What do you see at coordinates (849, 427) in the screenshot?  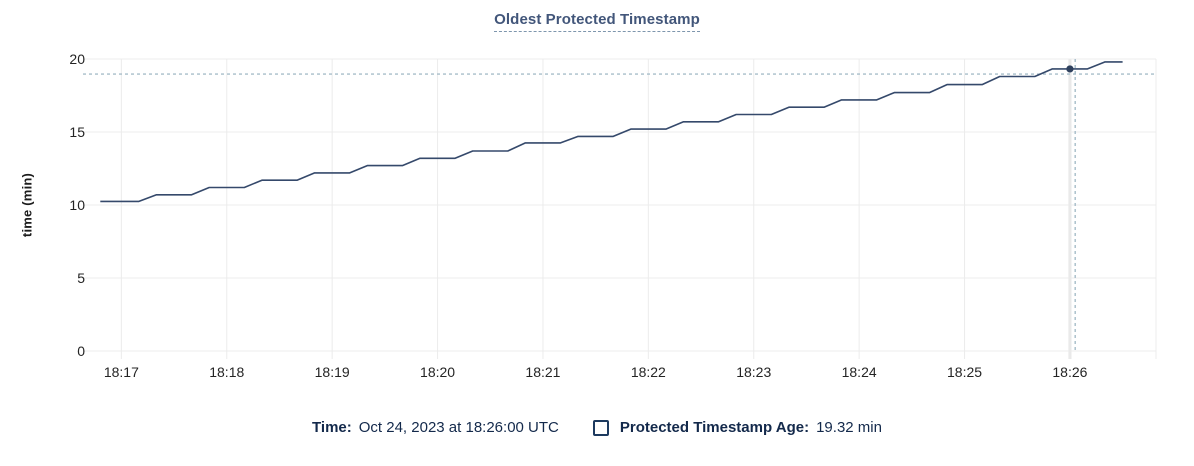 I see `series-value: 19.32 min` at bounding box center [849, 427].